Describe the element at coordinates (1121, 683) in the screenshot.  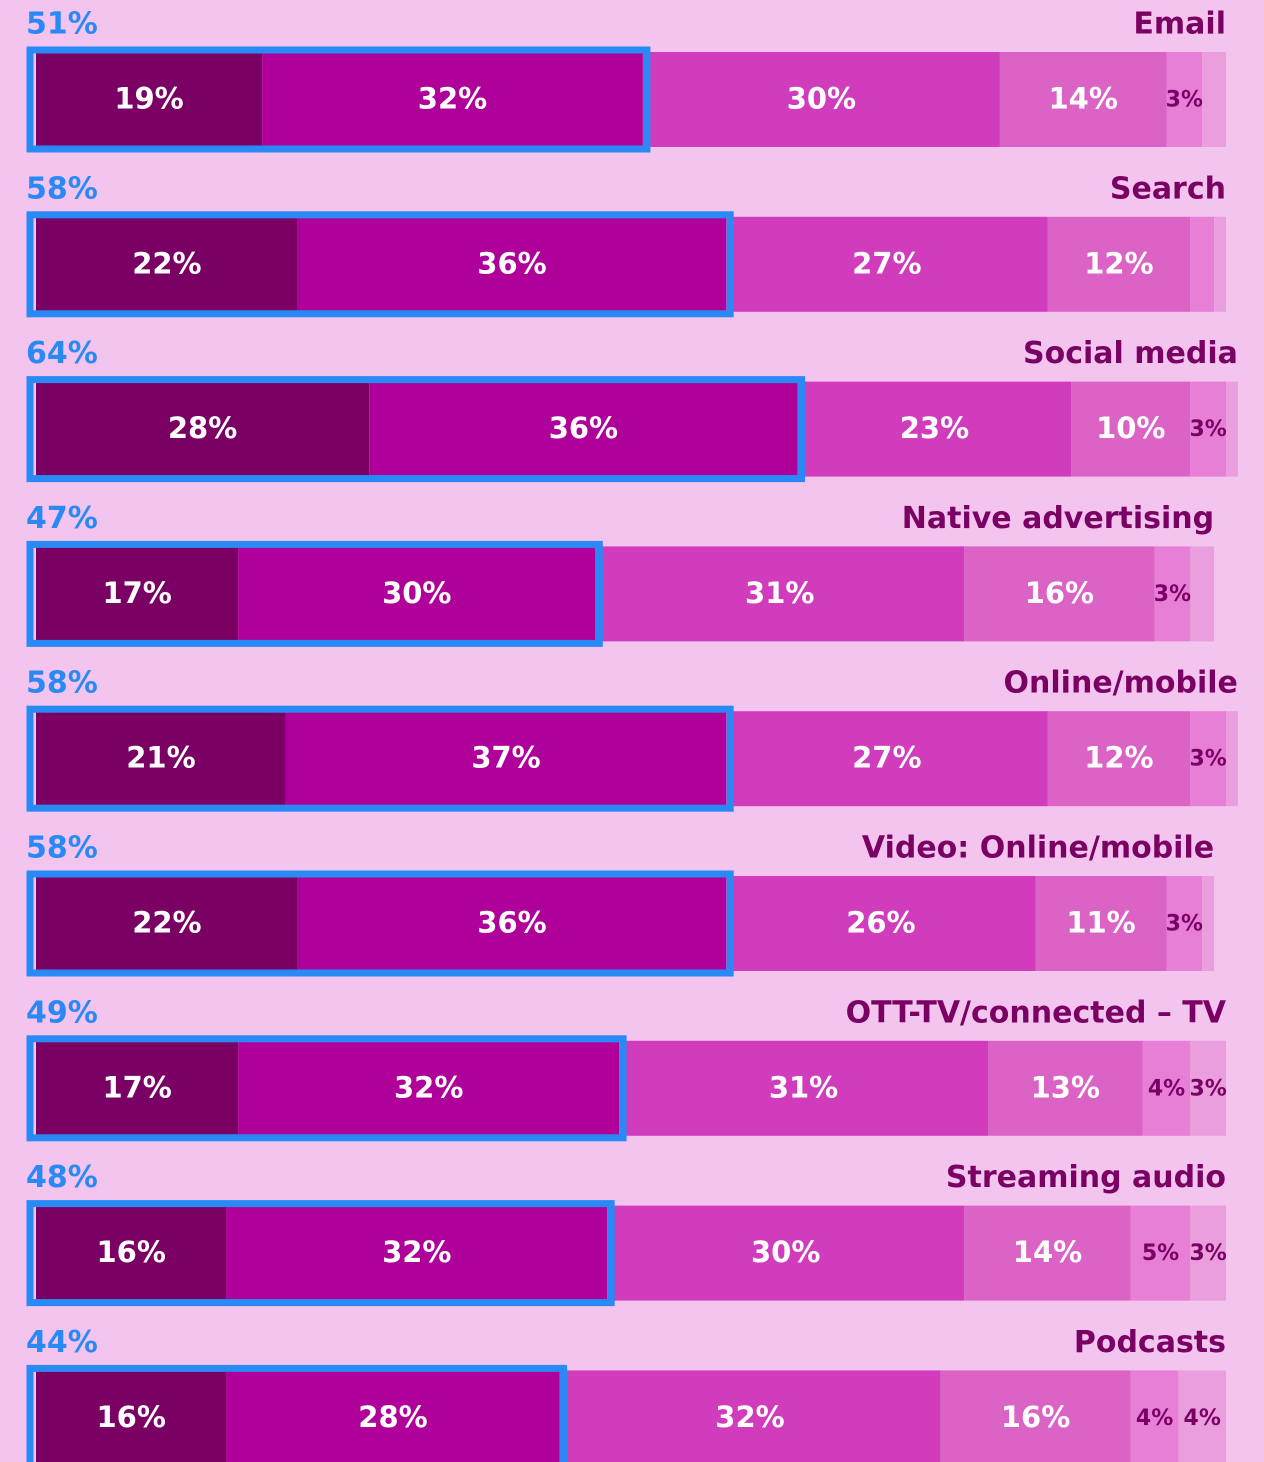
I see `category-label: Online/mobile` at that location.